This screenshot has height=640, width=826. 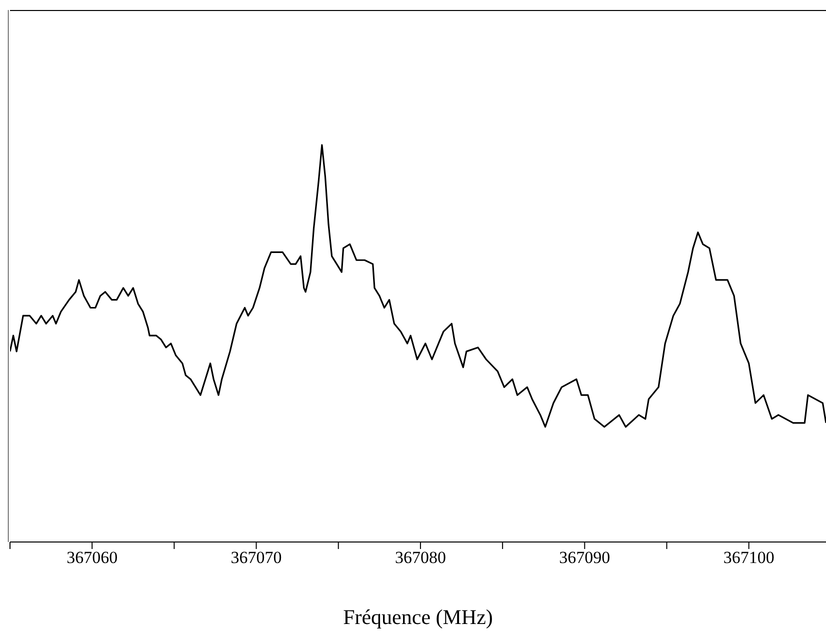 I want to click on x-axis-title: Fréquence (MHz), so click(x=418, y=617).